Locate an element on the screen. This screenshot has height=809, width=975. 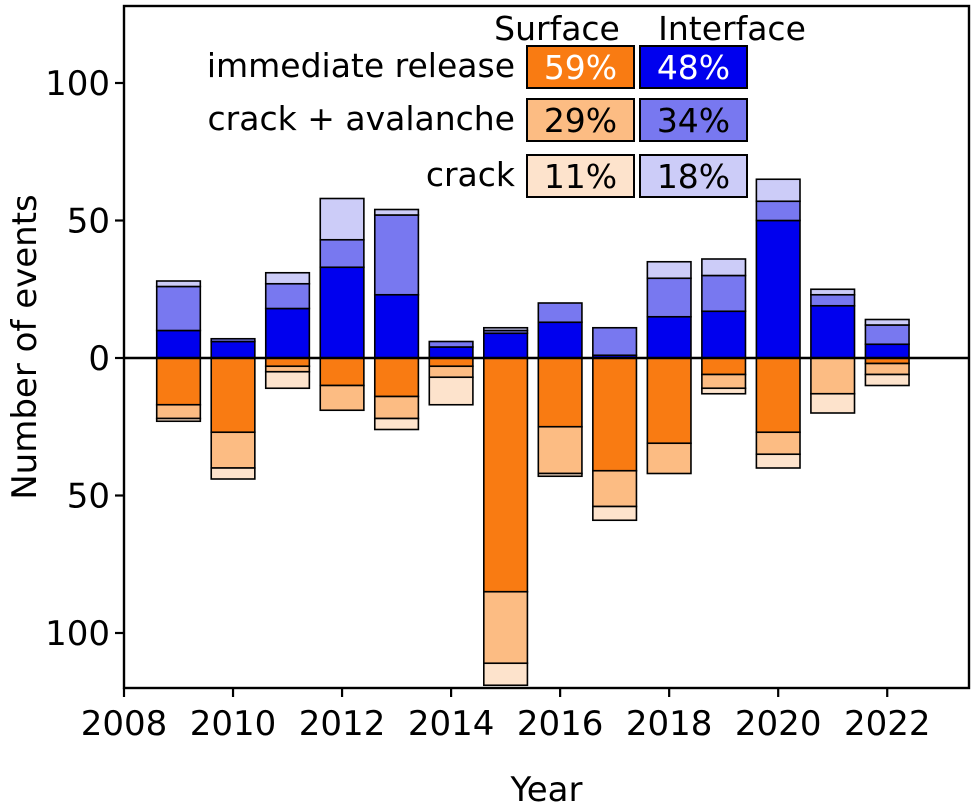
bar-interface-immediate-release-2020 is located at coordinates (778, 289).